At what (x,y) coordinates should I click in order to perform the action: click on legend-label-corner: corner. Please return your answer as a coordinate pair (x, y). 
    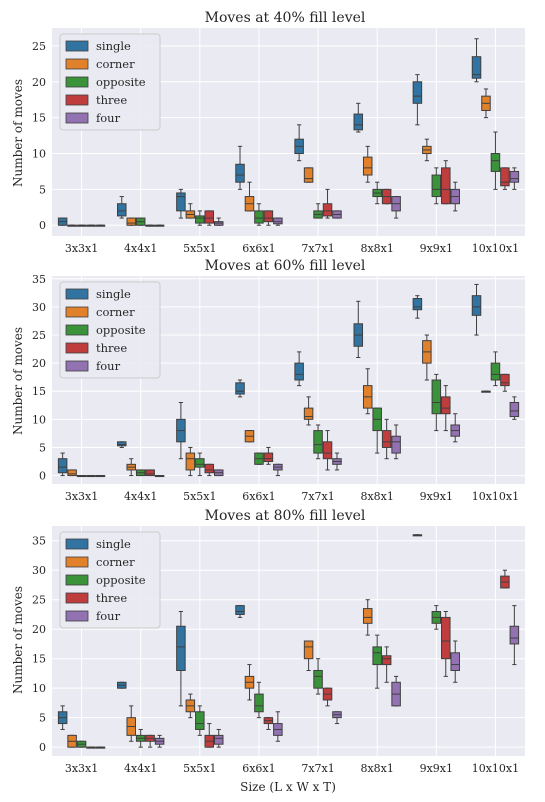
    Looking at the image, I should click on (115, 312).